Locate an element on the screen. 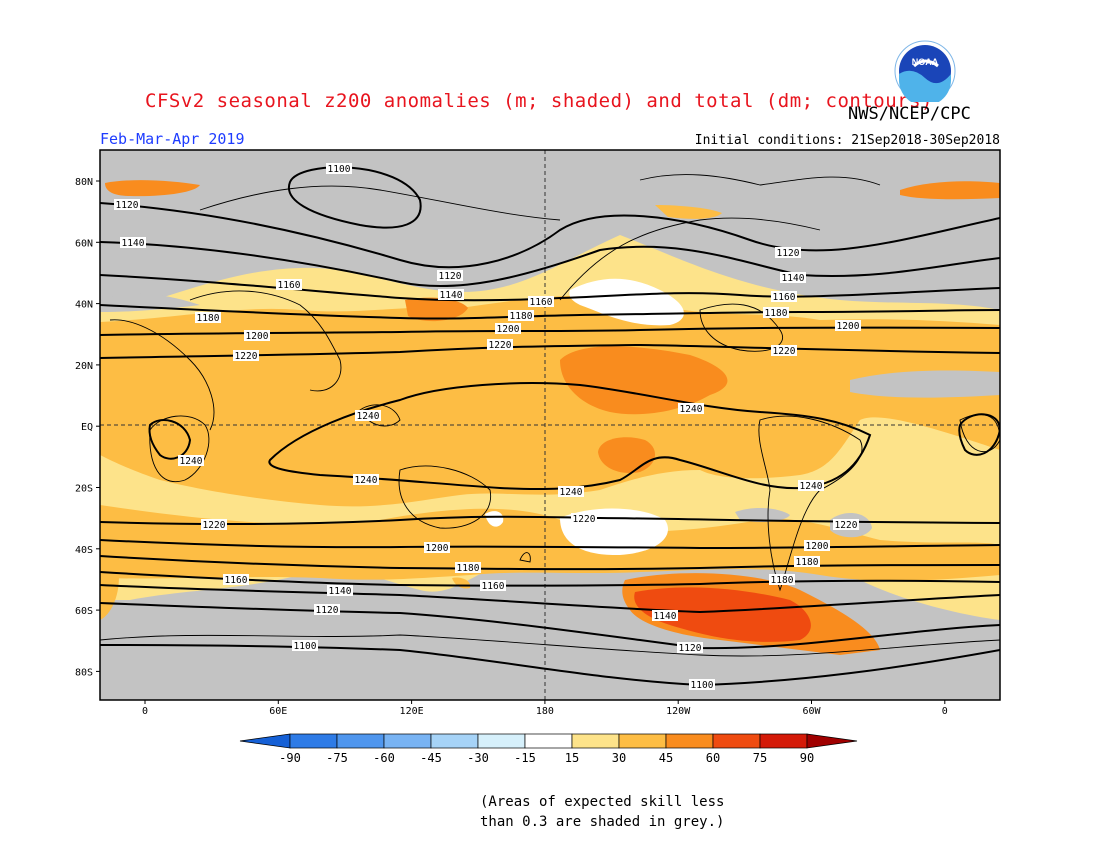  latitude-axis: 80N 60N 40N 20N EQ 20S 40S 60S 80S is located at coordinates (87, 427).